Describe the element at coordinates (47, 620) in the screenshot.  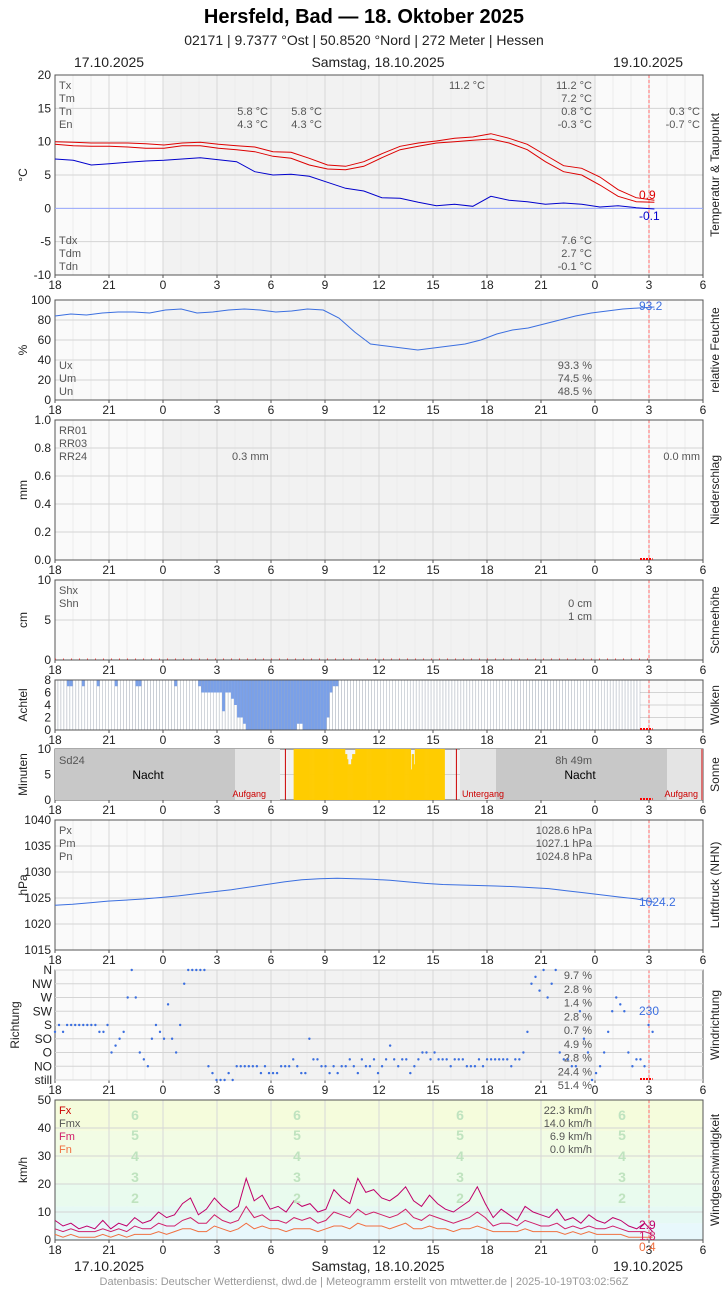
I see `y-tick-label: 5` at that location.